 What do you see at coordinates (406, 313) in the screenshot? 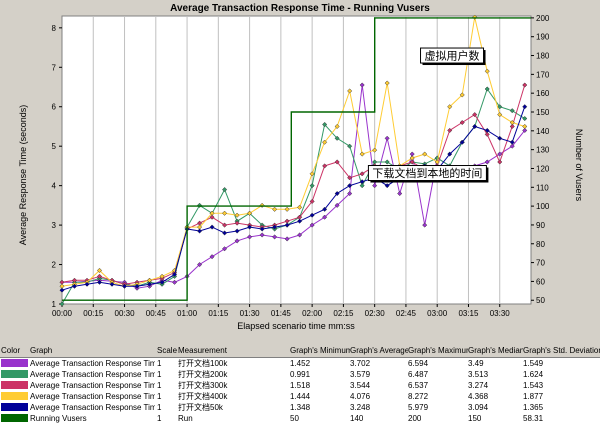
I see `x-tick-label: 02:45` at bounding box center [406, 313].